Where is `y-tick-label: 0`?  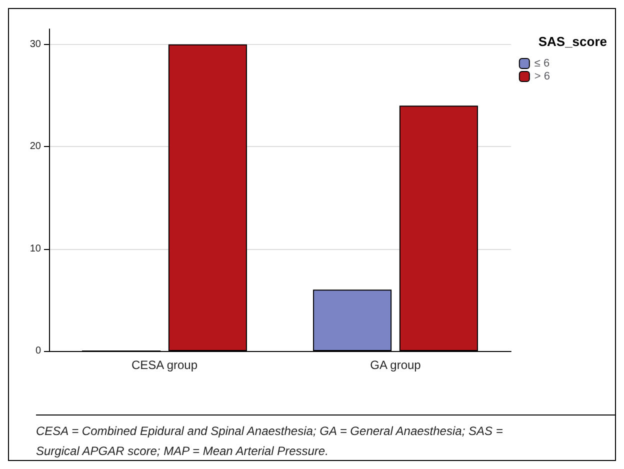
y-tick-label: 0 is located at coordinates (38, 351).